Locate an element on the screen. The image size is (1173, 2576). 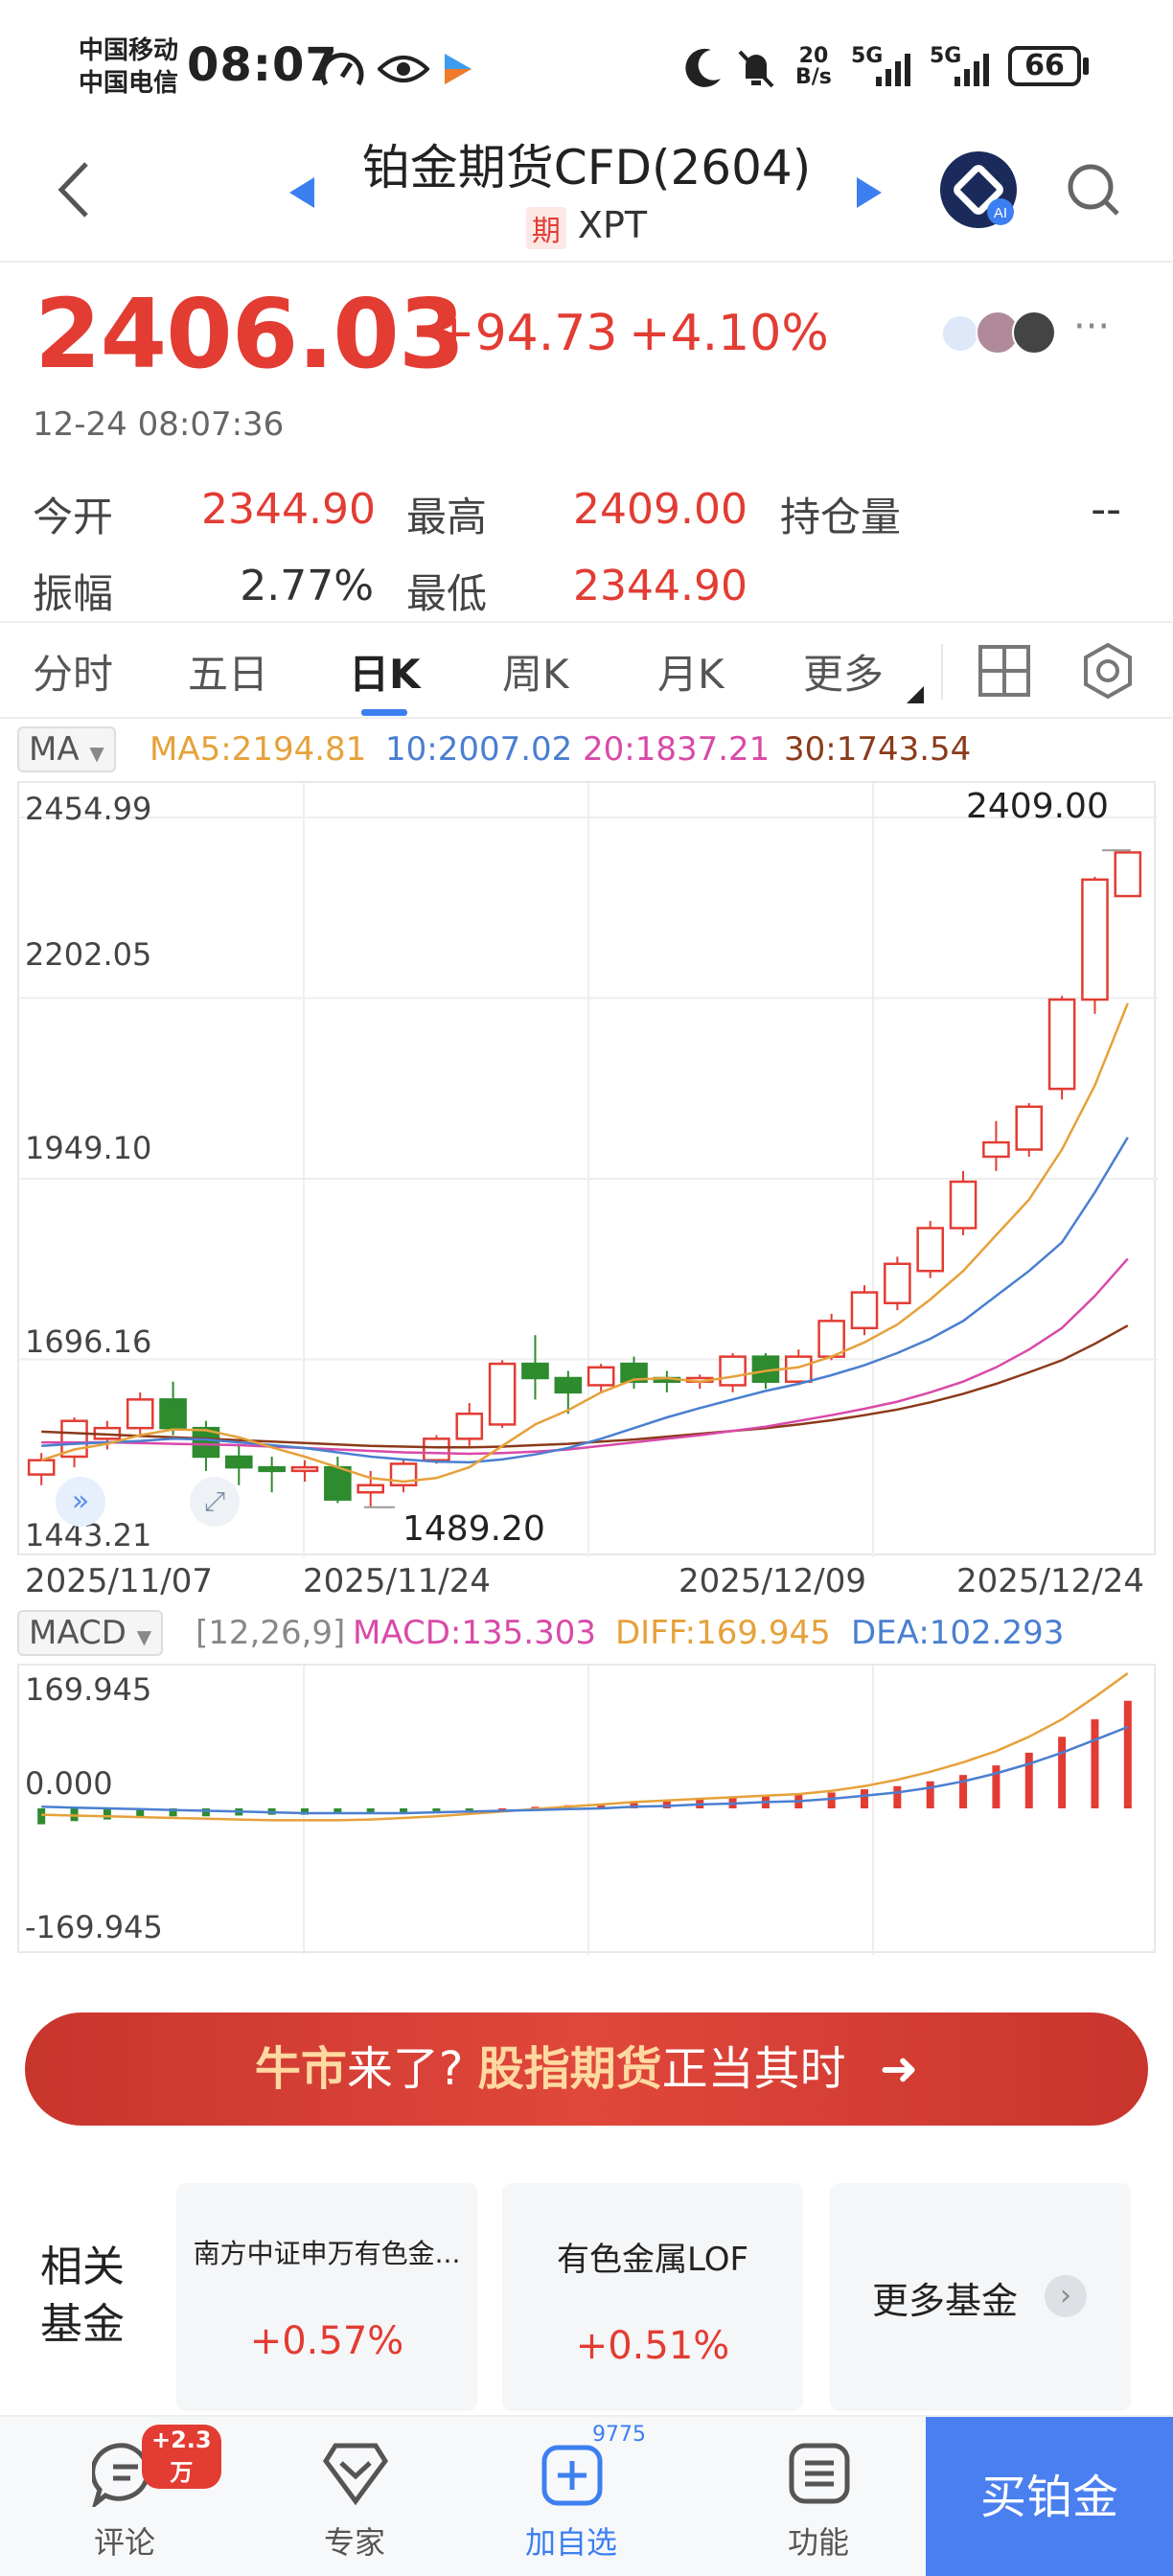
macd-y-tick: -169.945 is located at coordinates (94, 1927).